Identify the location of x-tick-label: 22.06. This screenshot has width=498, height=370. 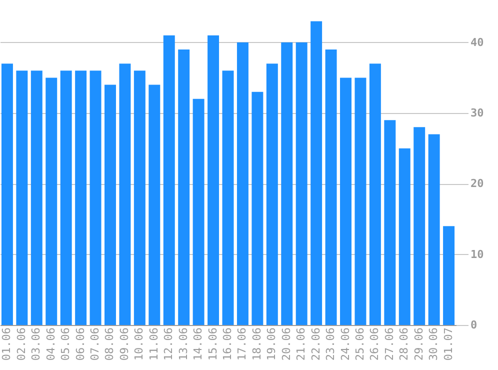
(315, 344).